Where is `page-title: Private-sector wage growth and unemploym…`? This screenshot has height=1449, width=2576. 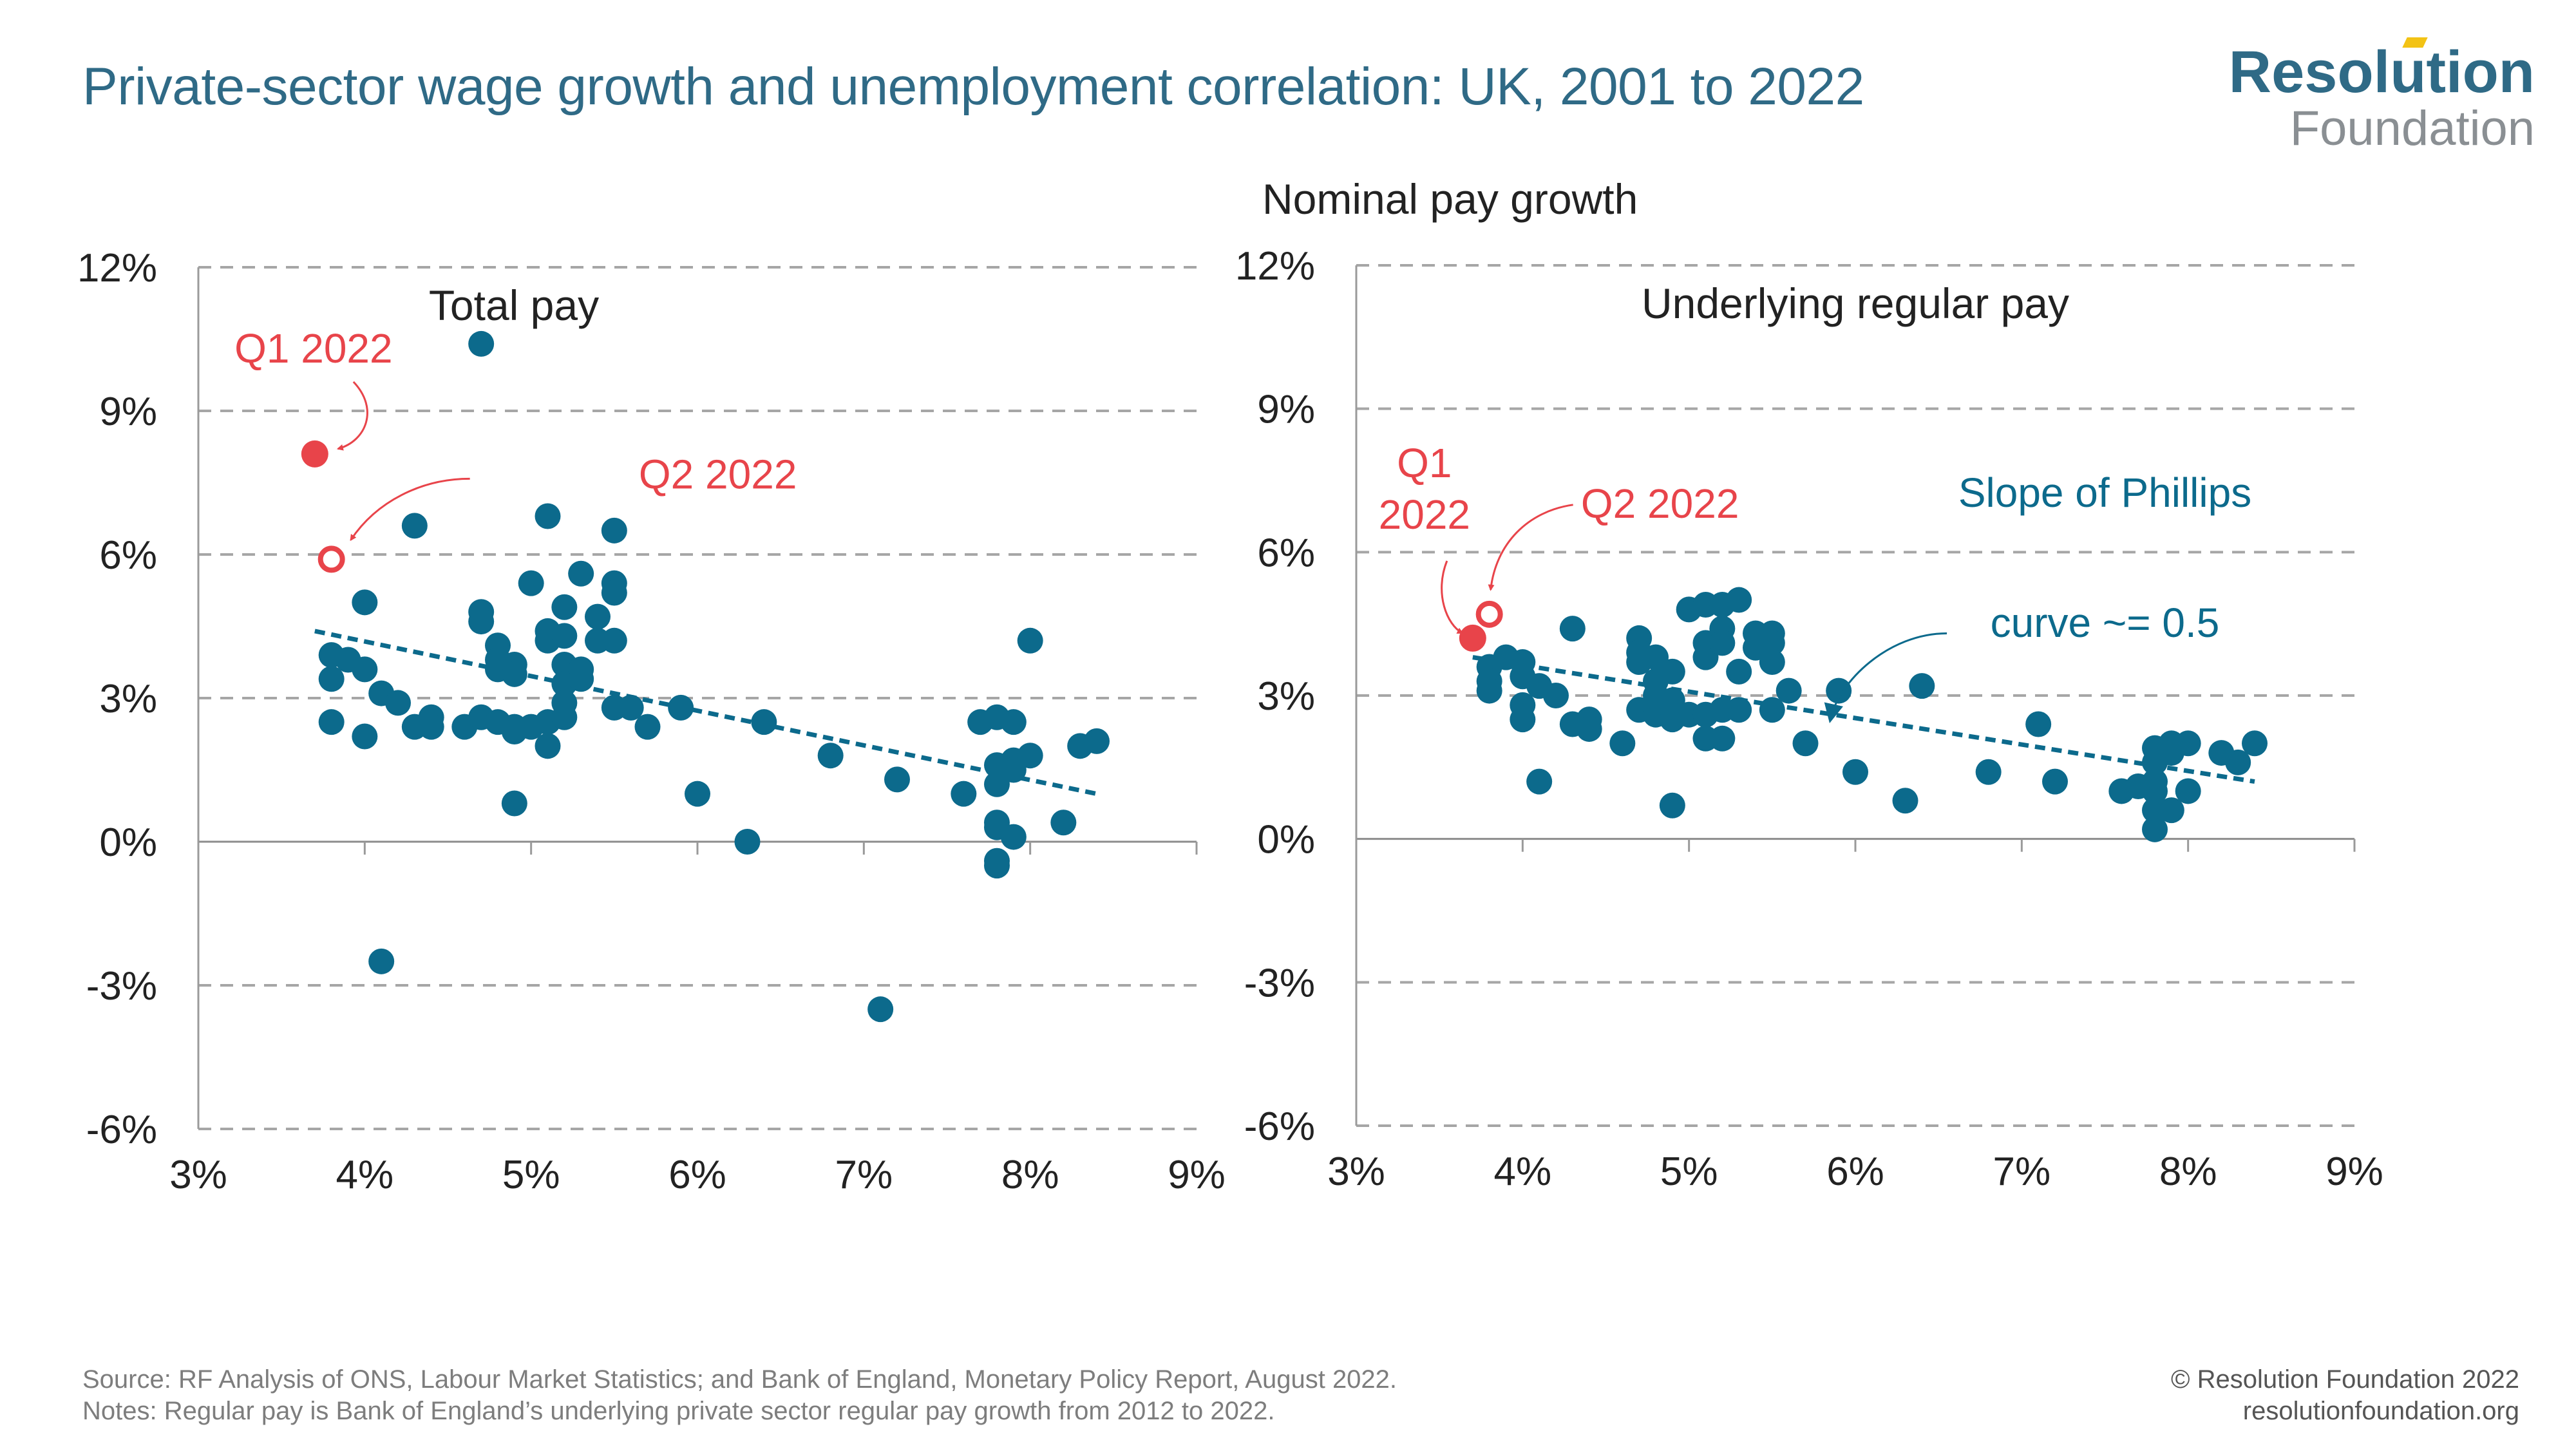
page-title: Private-sector wage growth and unemploym… is located at coordinates (973, 87).